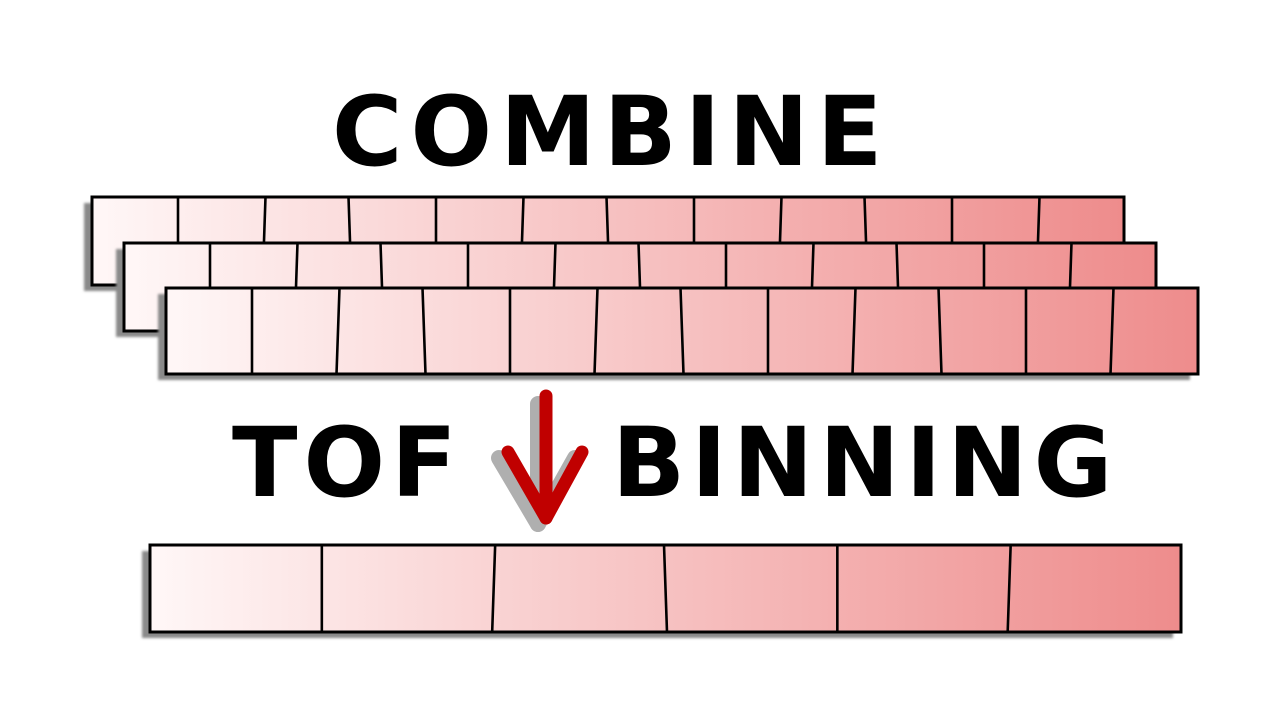 The height and width of the screenshot is (713, 1288). I want to click on combine-label: COMBINE, so click(611, 132).